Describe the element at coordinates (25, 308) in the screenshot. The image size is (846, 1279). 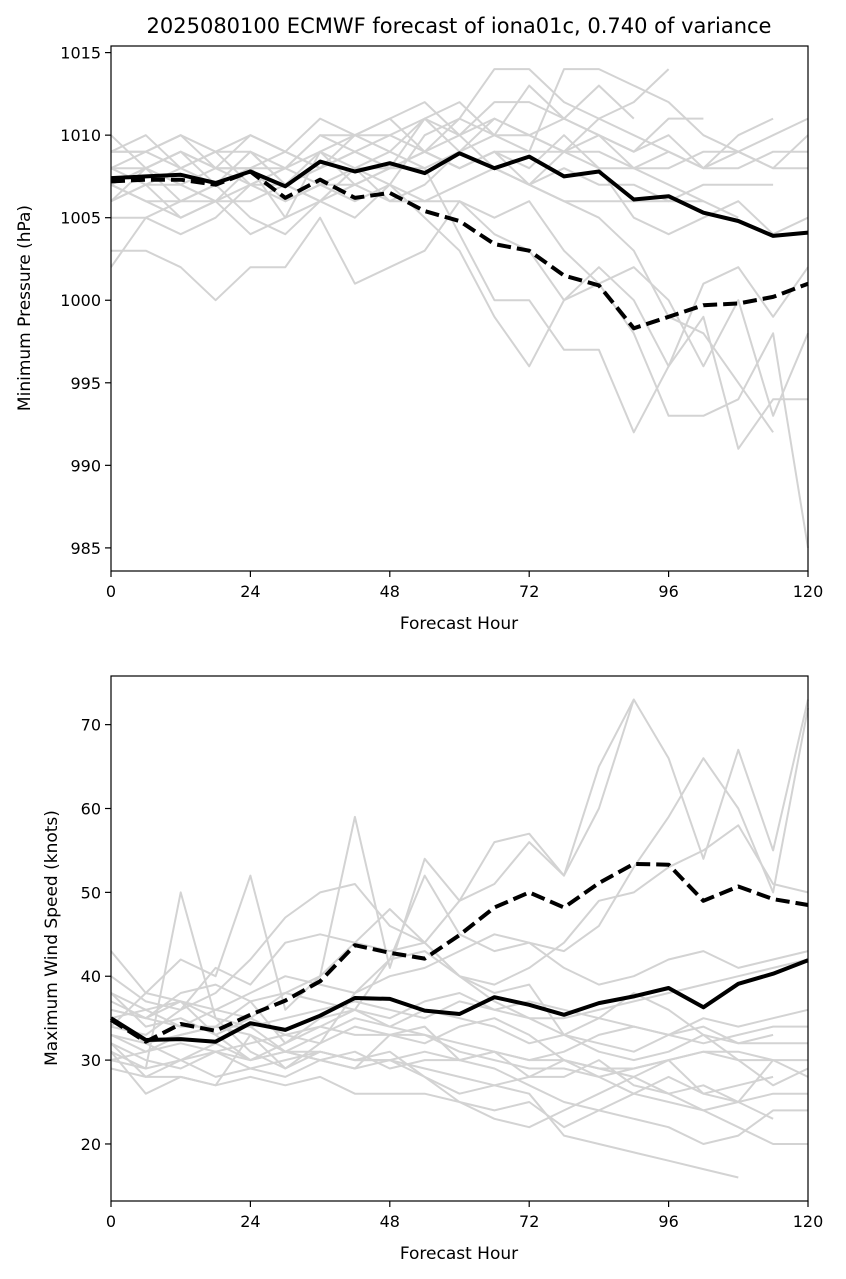
I see `pressure-ylabel: Minimum Pressure (hPa)` at that location.